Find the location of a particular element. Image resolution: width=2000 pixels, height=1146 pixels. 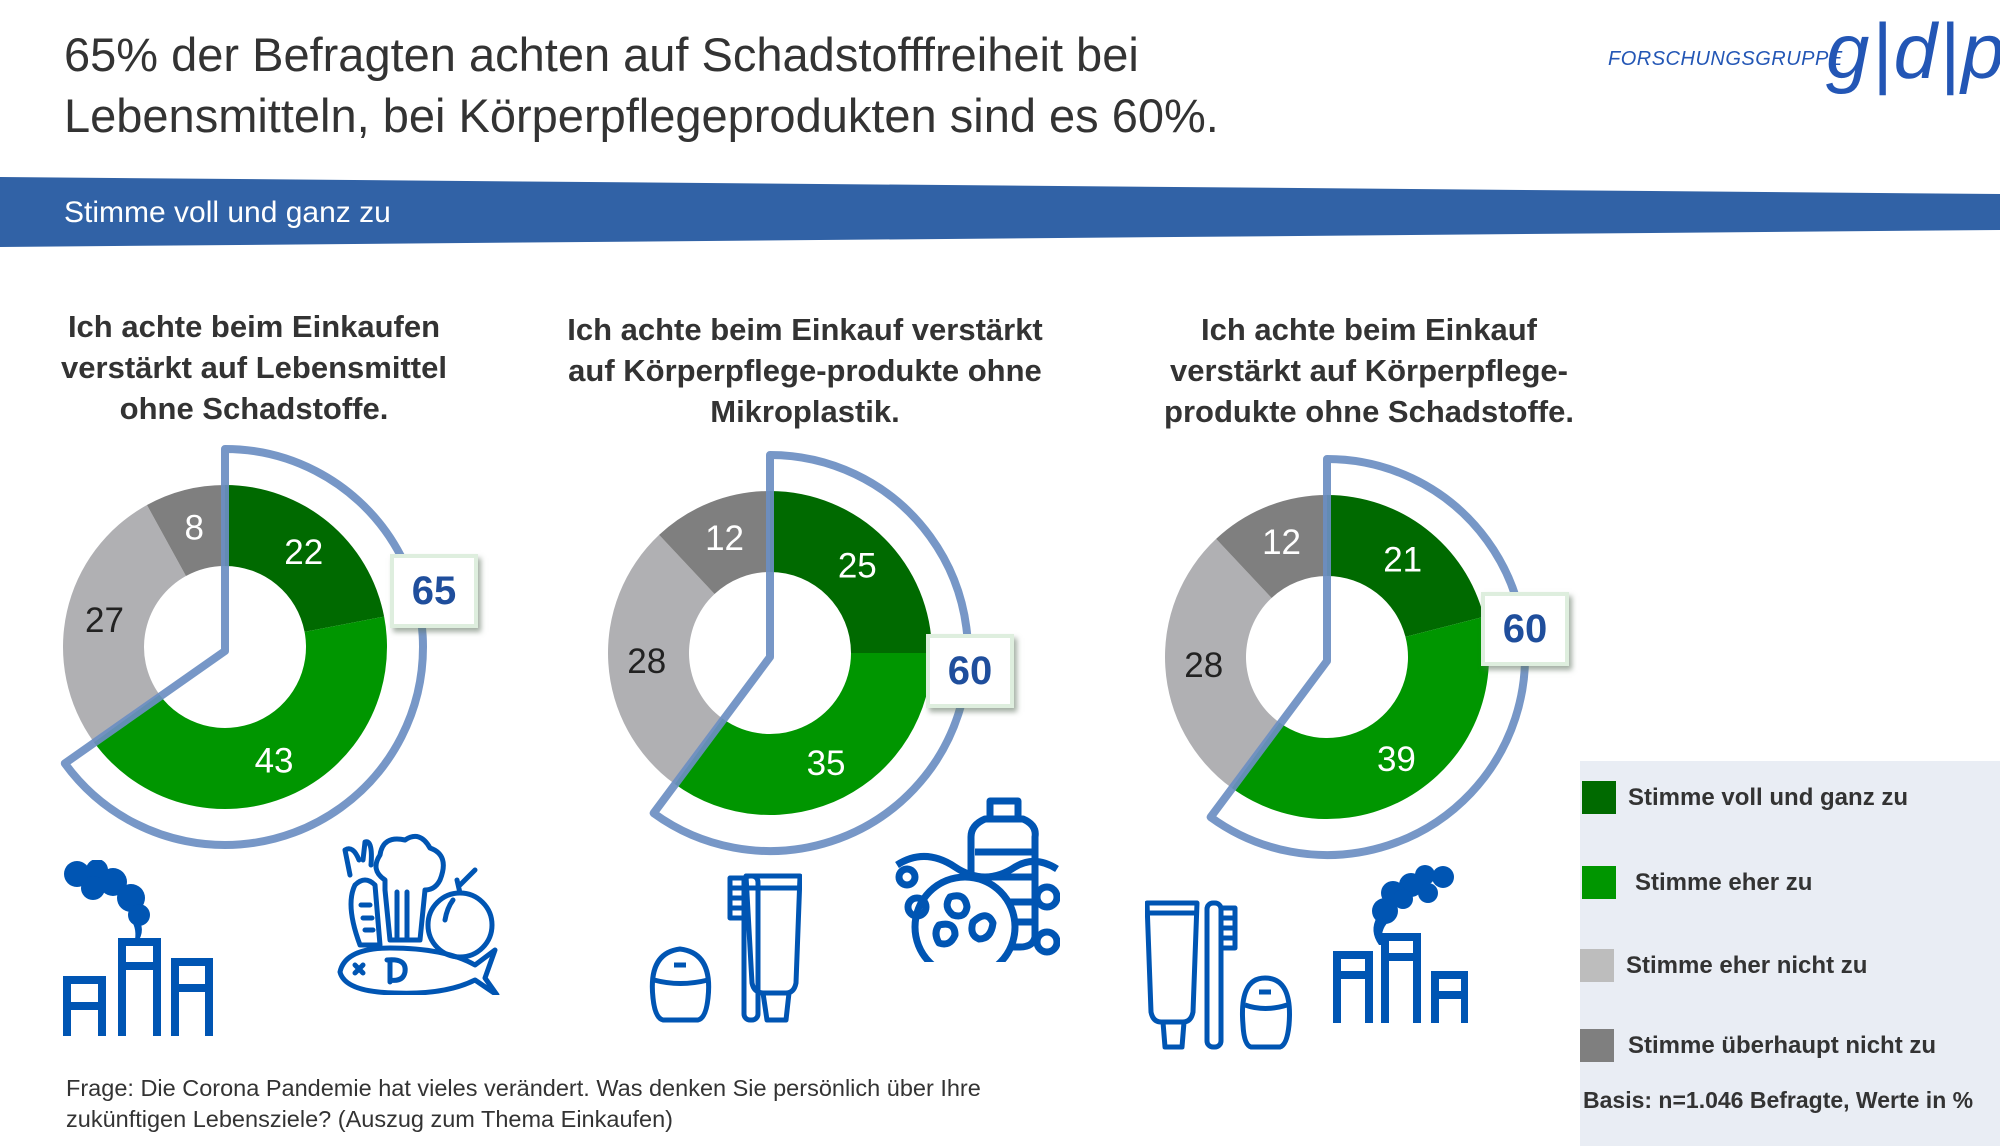

legend-label: Stimme überhaupt nicht zu is located at coordinates (1782, 1045).